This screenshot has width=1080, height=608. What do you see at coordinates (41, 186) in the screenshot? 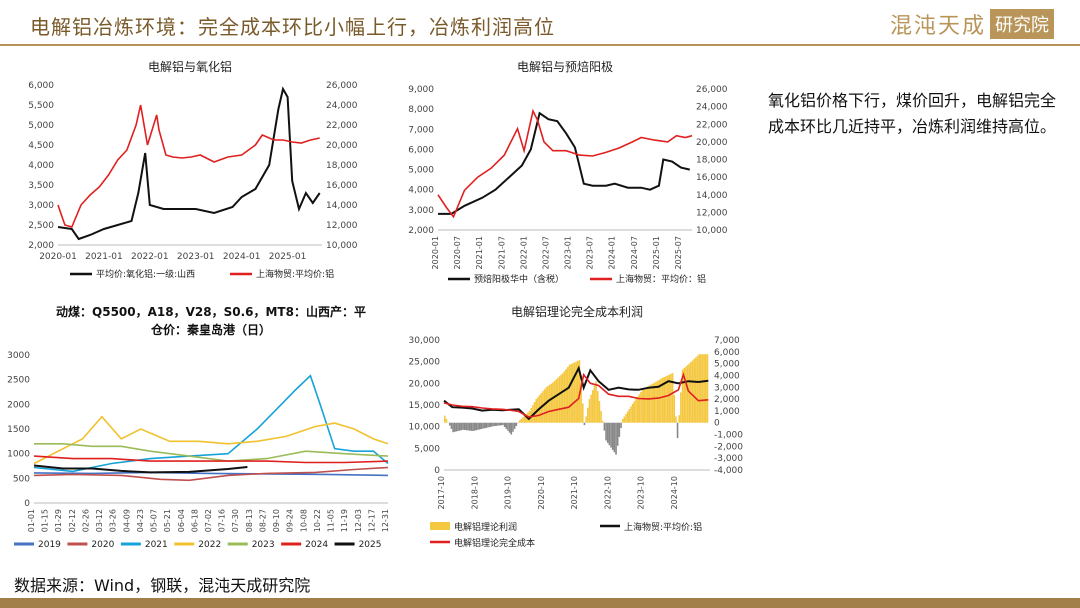
I see `y-left-tick-label: 3,500` at bounding box center [41, 186].